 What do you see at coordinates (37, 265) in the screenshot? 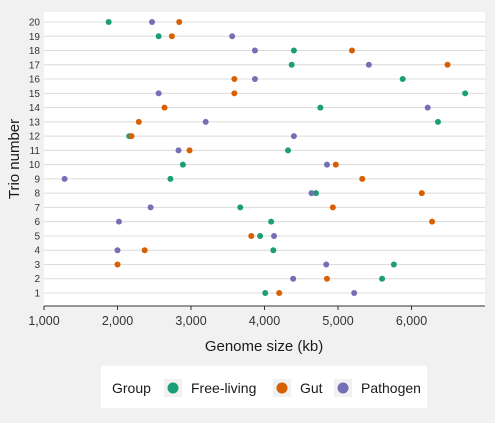
I see `y-tick-label-3: 3` at bounding box center [37, 265].